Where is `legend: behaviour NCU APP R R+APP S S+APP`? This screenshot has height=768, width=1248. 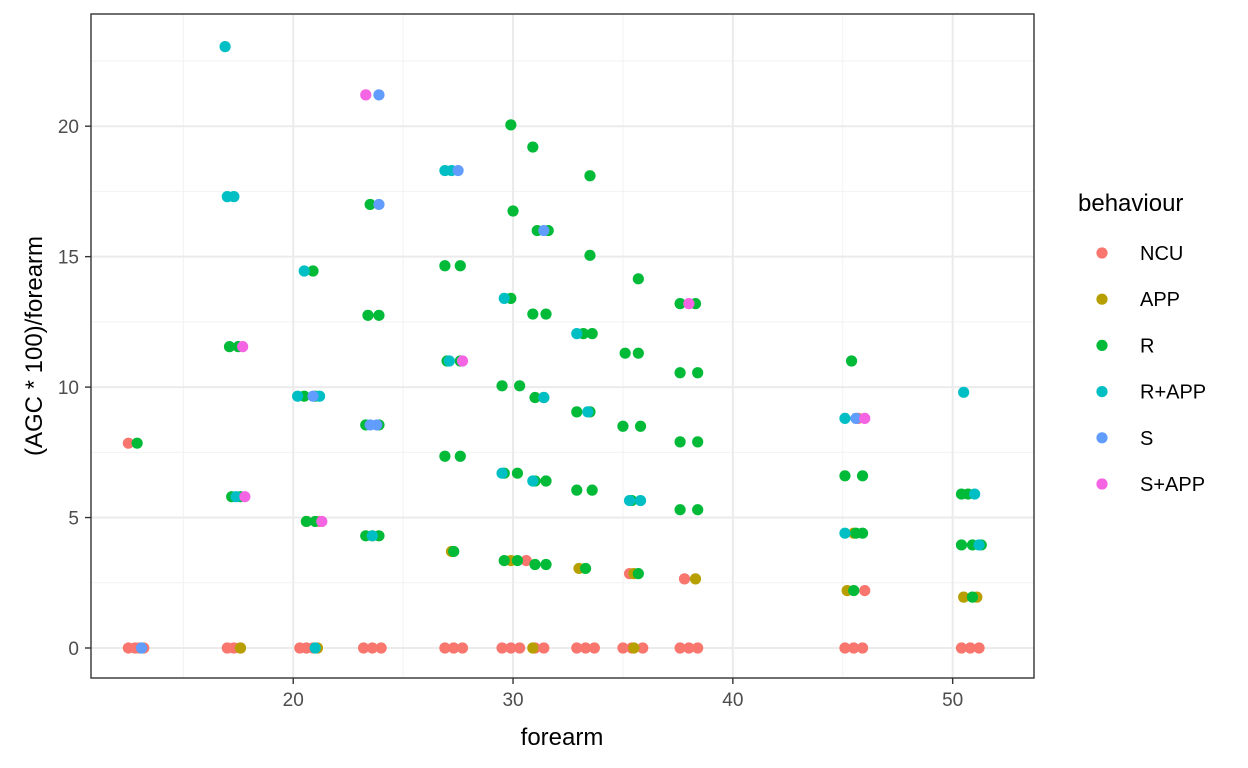
legend: behaviour NCU APP R R+APP S S+APP is located at coordinates (1142, 343).